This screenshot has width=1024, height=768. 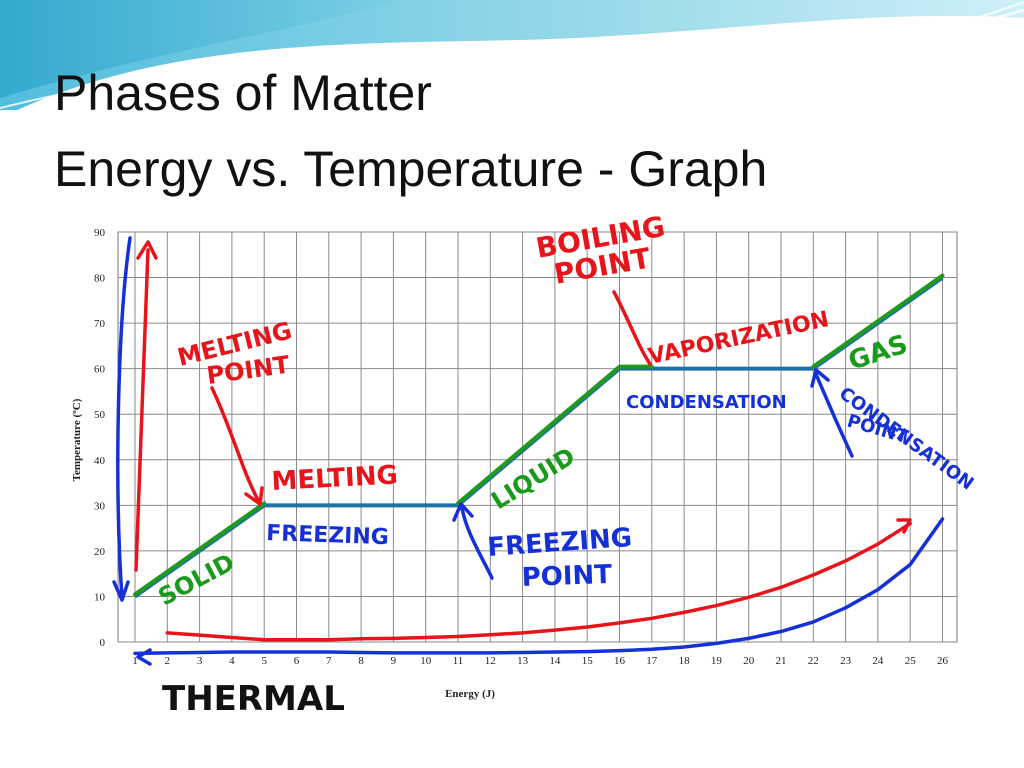 What do you see at coordinates (100, 552) in the screenshot?
I see `y-tick-label: 20` at bounding box center [100, 552].